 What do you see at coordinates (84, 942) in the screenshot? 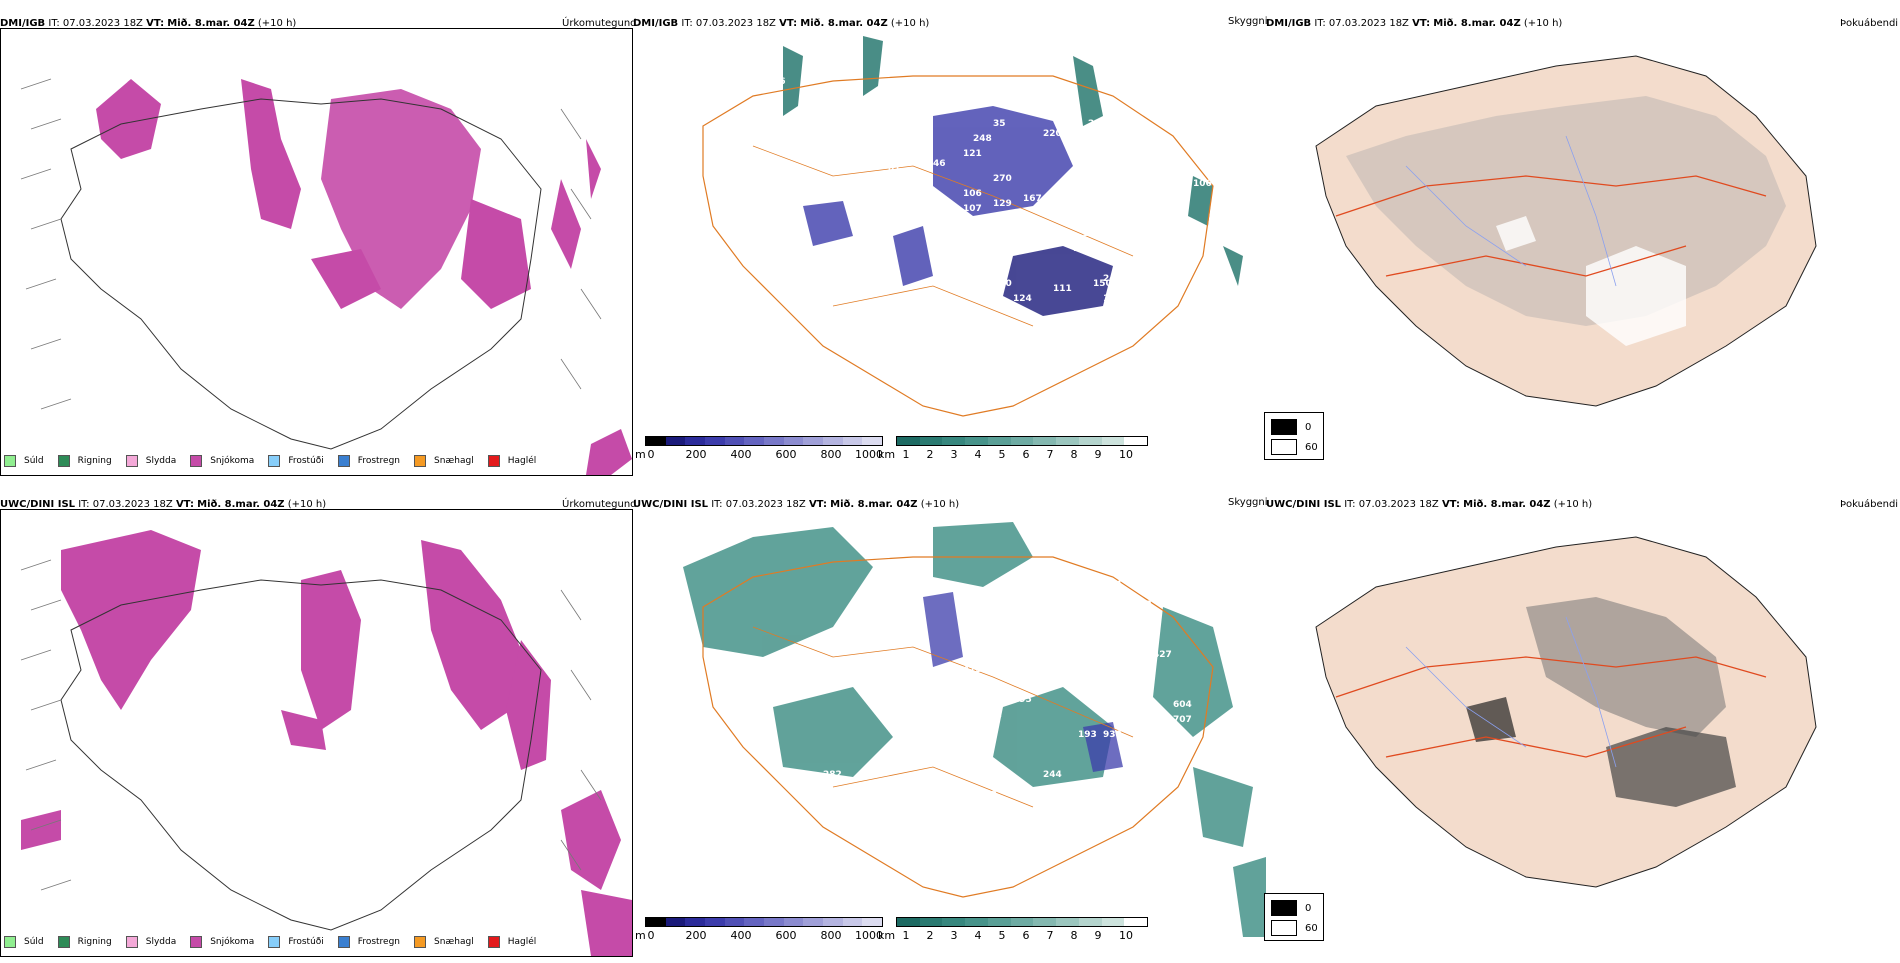
I see `legend-item: Rigning` at bounding box center [84, 942].